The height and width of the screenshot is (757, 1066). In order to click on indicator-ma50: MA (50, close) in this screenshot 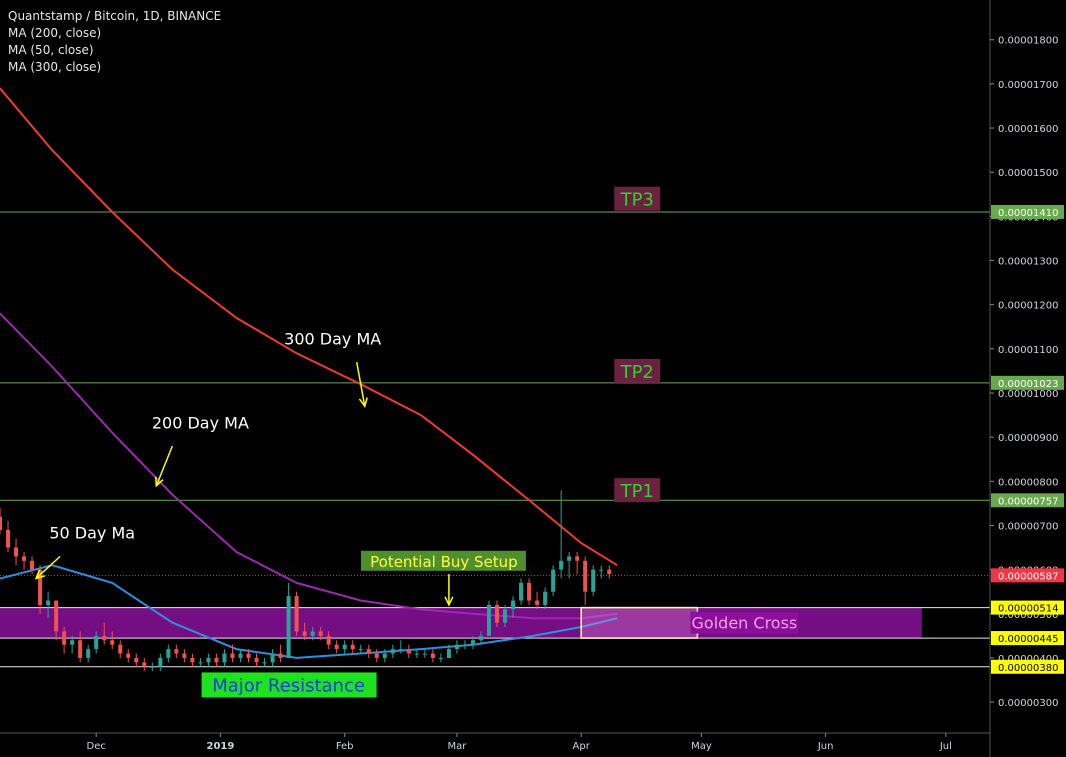, I will do `click(51, 50)`.